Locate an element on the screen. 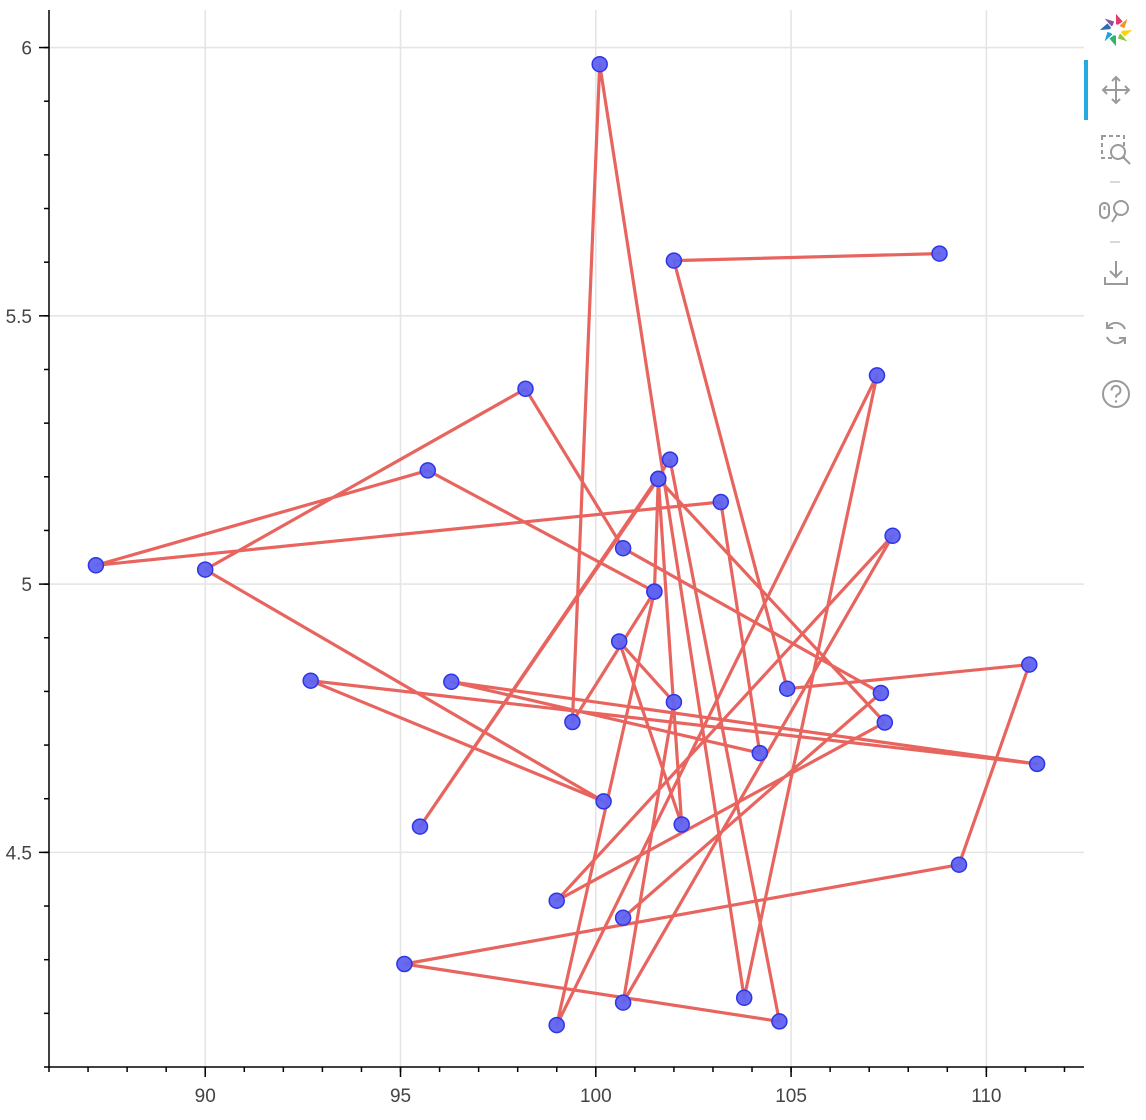 The image size is (1146, 1120). reset-icon is located at coordinates (1116, 333).